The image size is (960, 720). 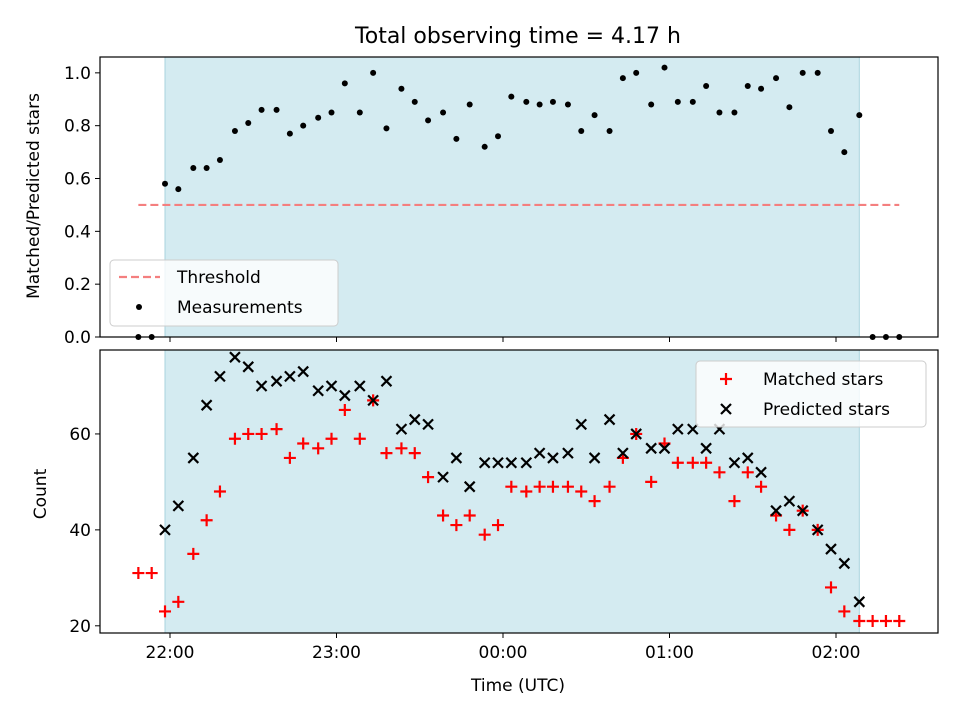 What do you see at coordinates (34, 196) in the screenshot?
I see `top-y-axis-label: Matched/Predicted stars` at bounding box center [34, 196].